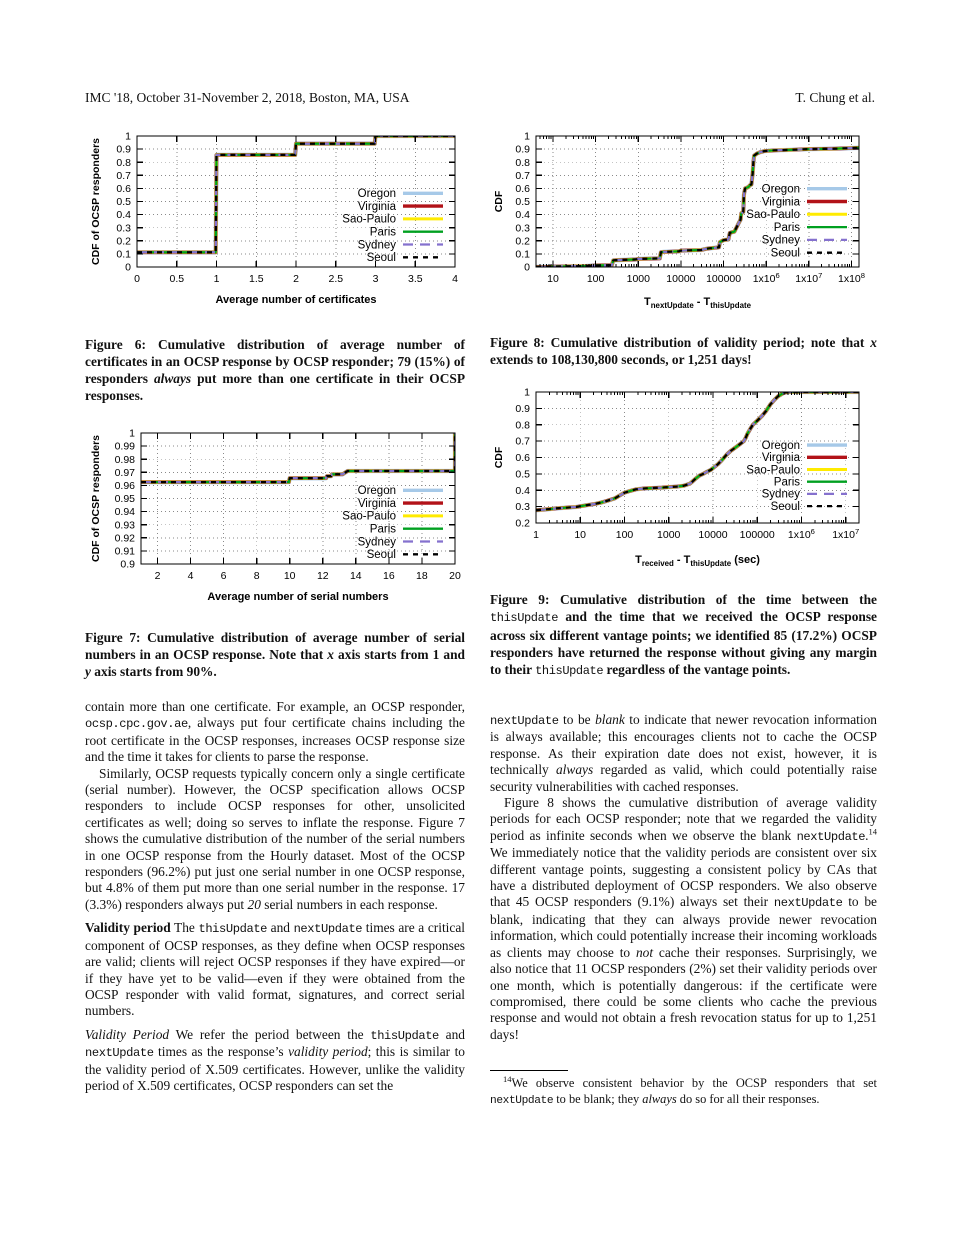 The width and height of the screenshot is (960, 1242). What do you see at coordinates (128, 928) in the screenshot?
I see `text-span: Validity period` at bounding box center [128, 928].